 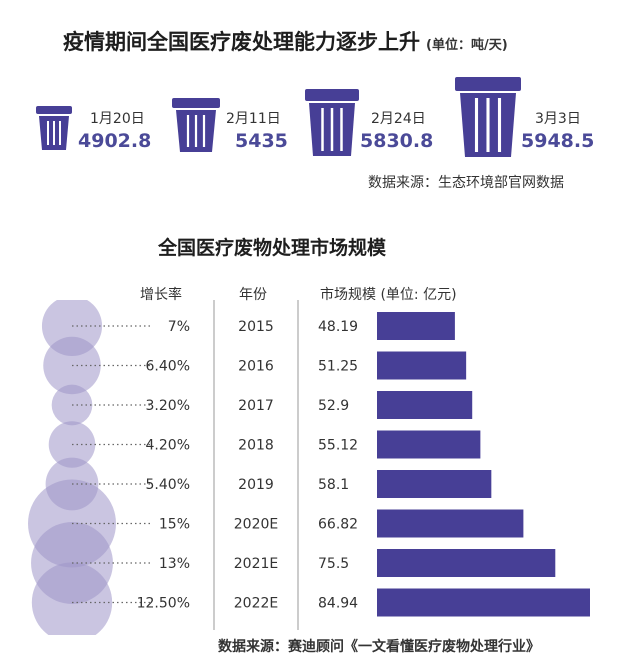 What do you see at coordinates (333, 406) in the screenshot?
I see `value-label: 52.9` at bounding box center [333, 406].